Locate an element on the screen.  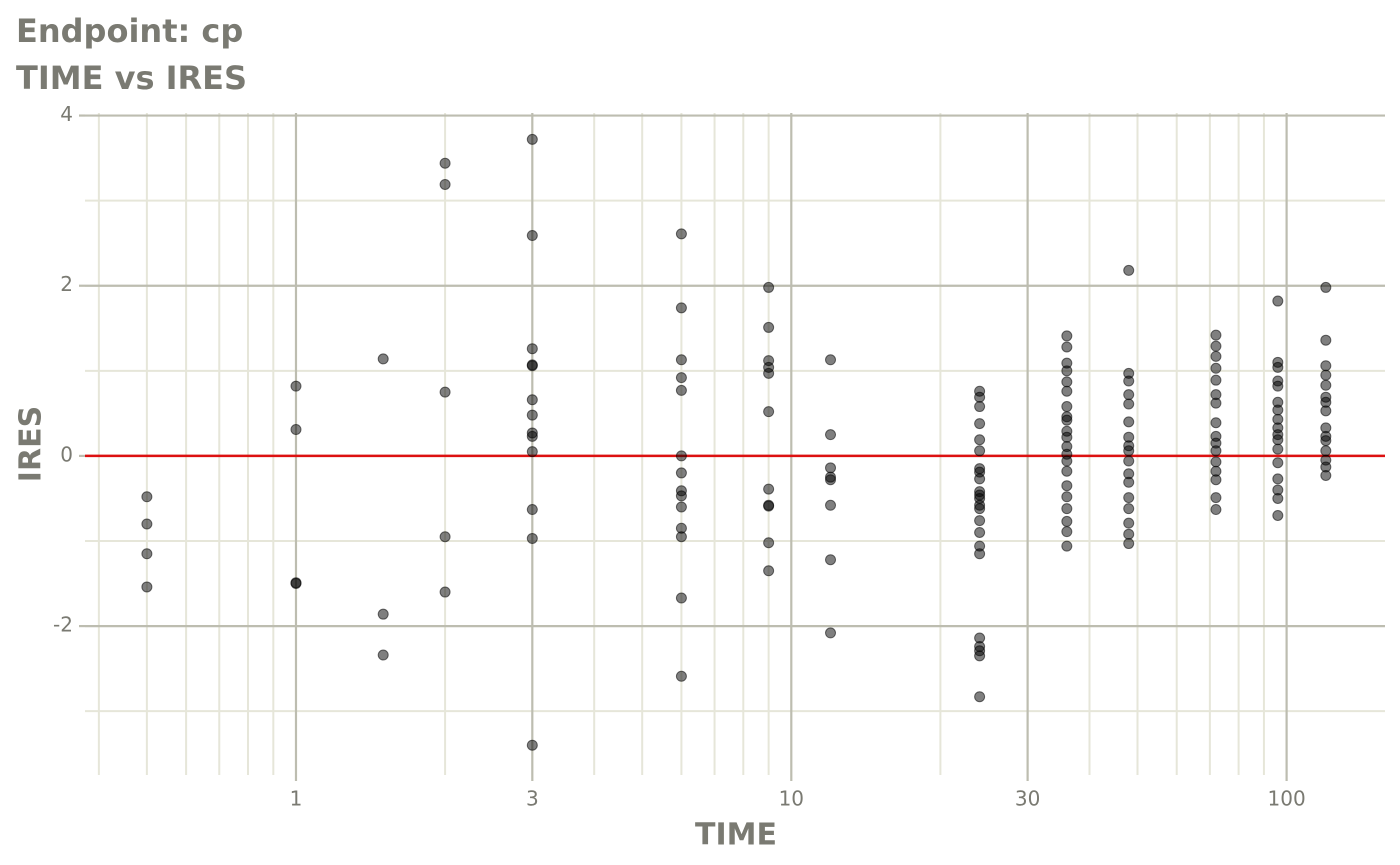
x-tick-label: 1 is located at coordinates (296, 799).